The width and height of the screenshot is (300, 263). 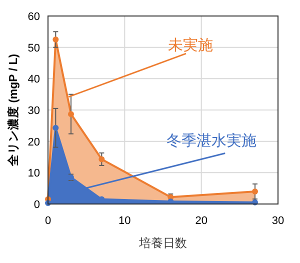 What do you see at coordinates (34, 48) in the screenshot?
I see `y-tick-label: 50` at bounding box center [34, 48].